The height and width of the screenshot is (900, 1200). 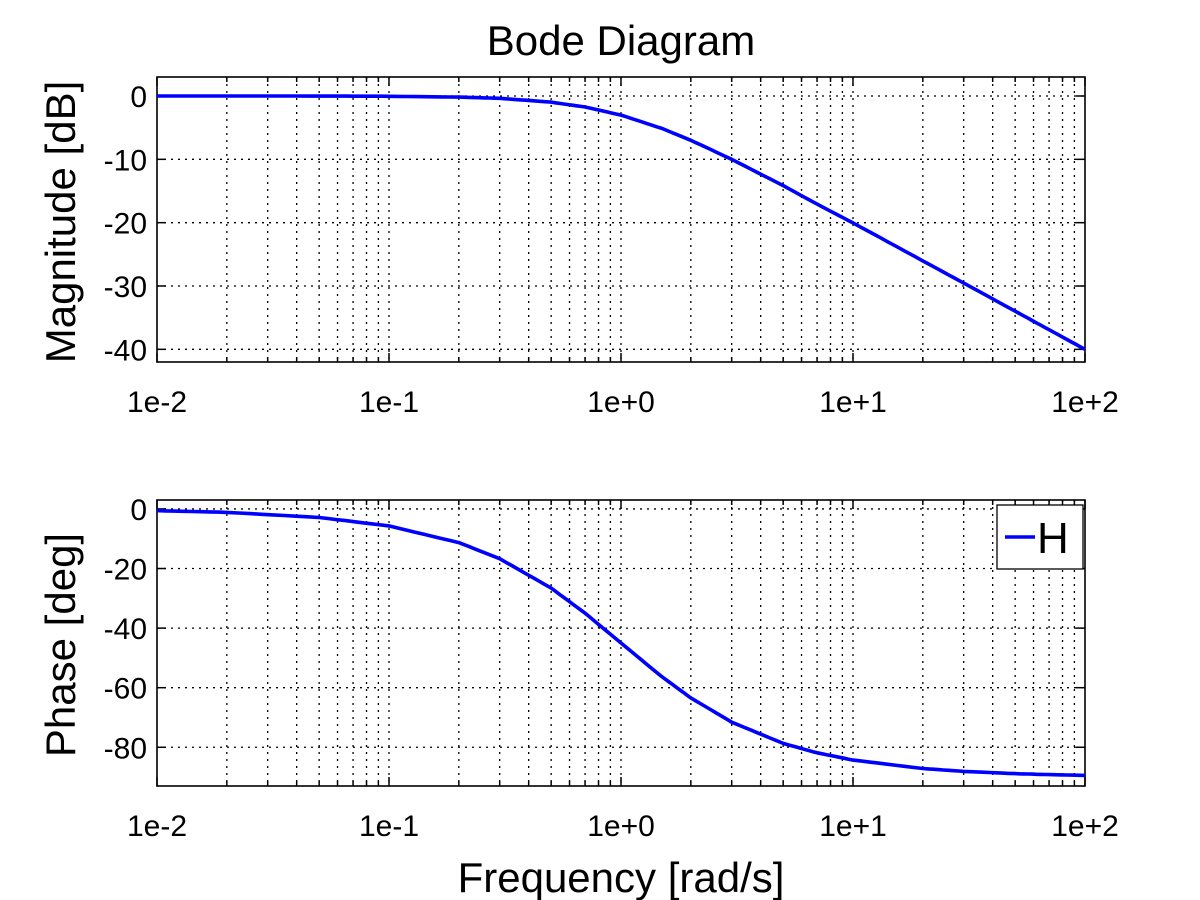 I want to click on phase-y-tick-label: 0, so click(x=138, y=510).